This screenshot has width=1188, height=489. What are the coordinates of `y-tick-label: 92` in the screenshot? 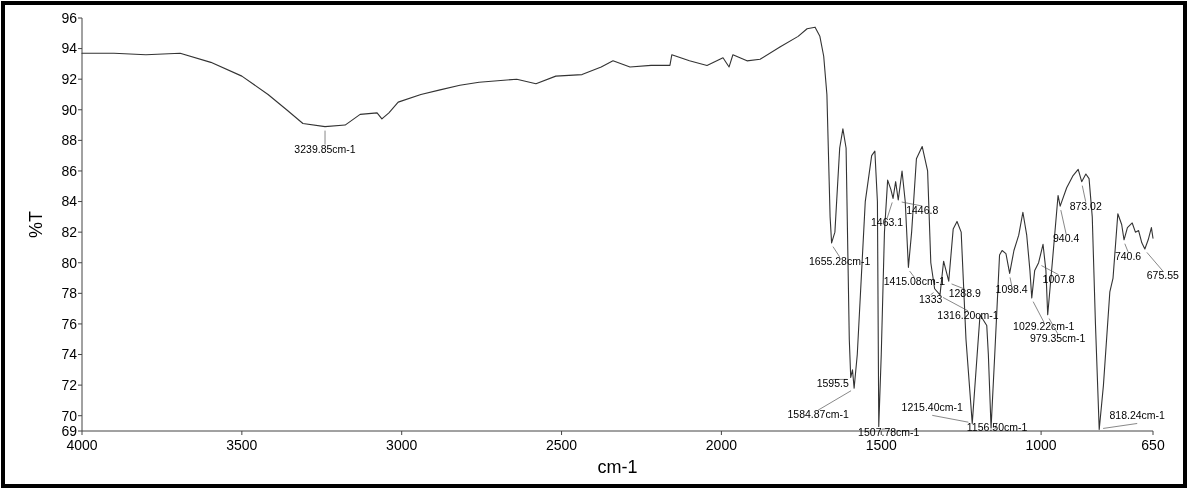 It's located at (69, 79).